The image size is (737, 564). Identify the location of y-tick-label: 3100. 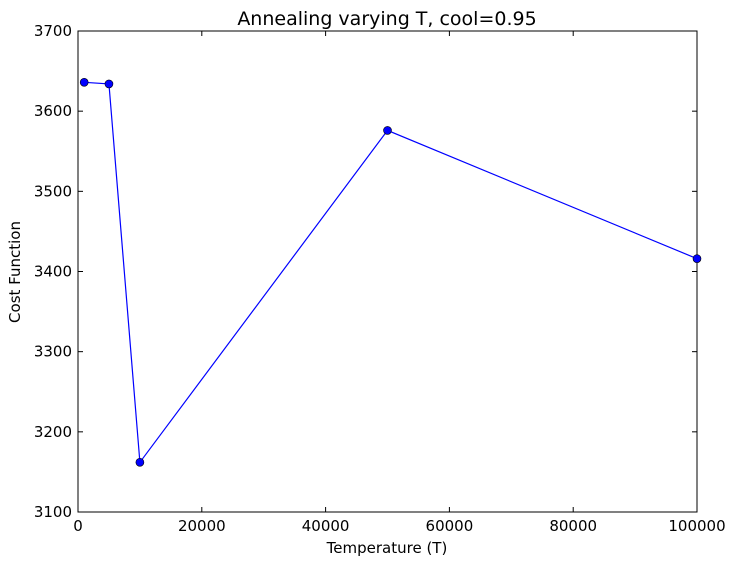
(53, 512).